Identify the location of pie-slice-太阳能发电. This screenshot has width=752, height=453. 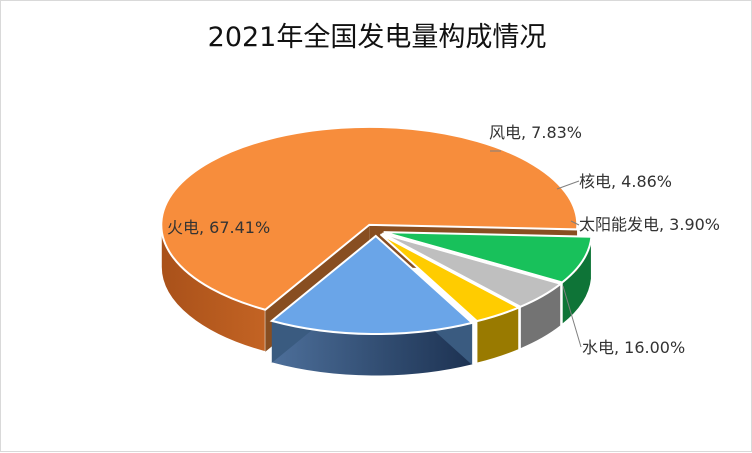
(450, 278).